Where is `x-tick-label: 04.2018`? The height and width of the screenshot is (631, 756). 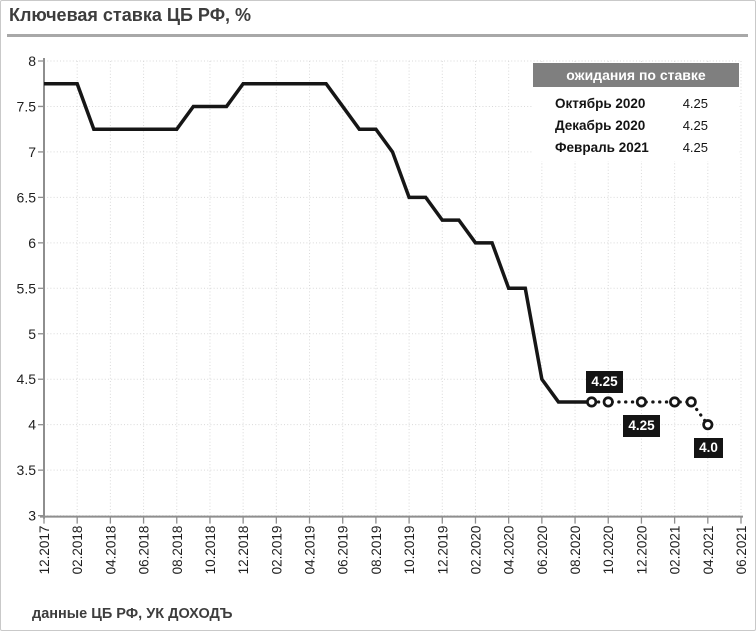 x-tick-label: 04.2018 is located at coordinates (110, 550).